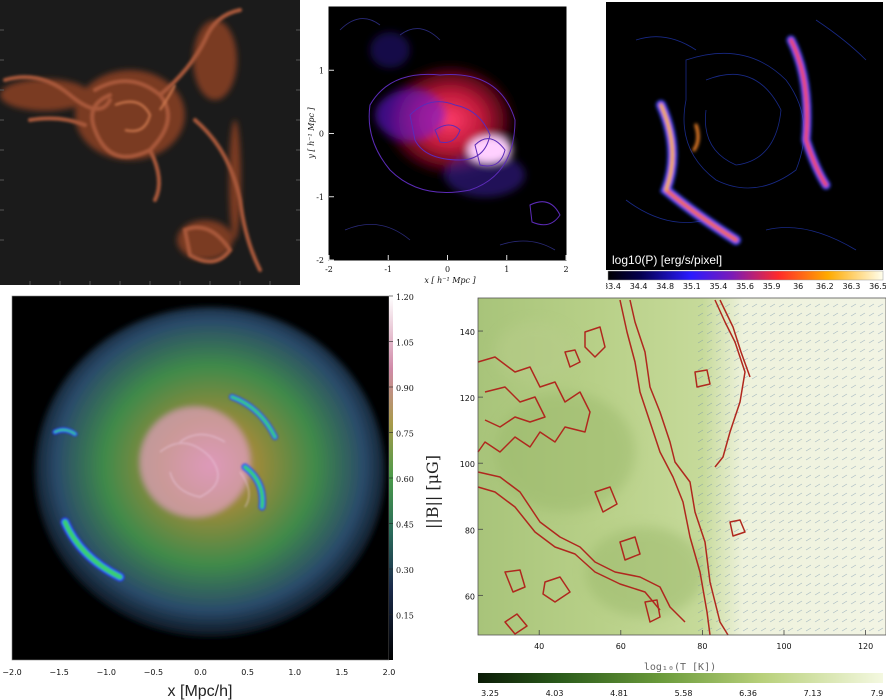  Describe the element at coordinates (329, 269) in the screenshot. I see `panel-b-xtick-label: -2` at that location.